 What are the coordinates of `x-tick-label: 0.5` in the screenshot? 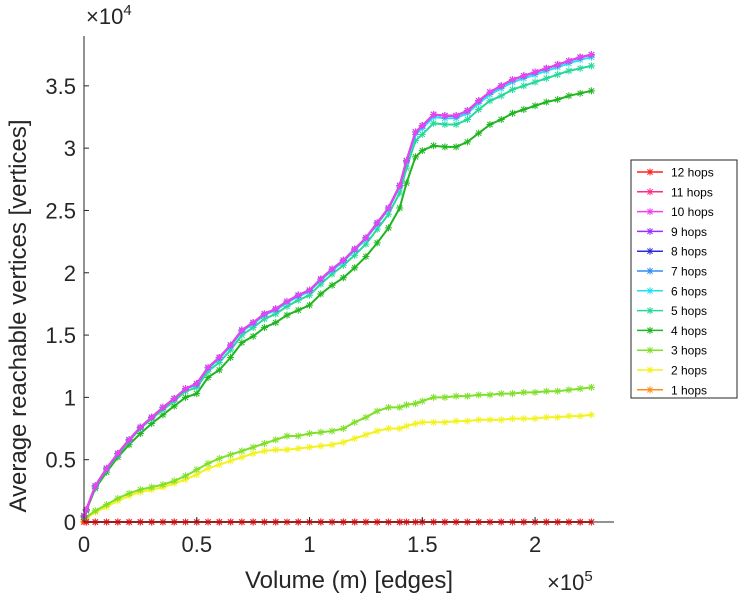 It's located at (196, 544).